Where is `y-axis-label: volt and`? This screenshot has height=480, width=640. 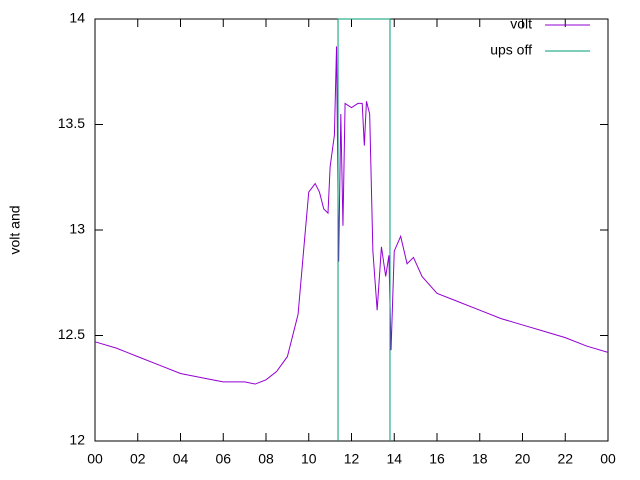
y-axis-label: volt and is located at coordinates (15, 229).